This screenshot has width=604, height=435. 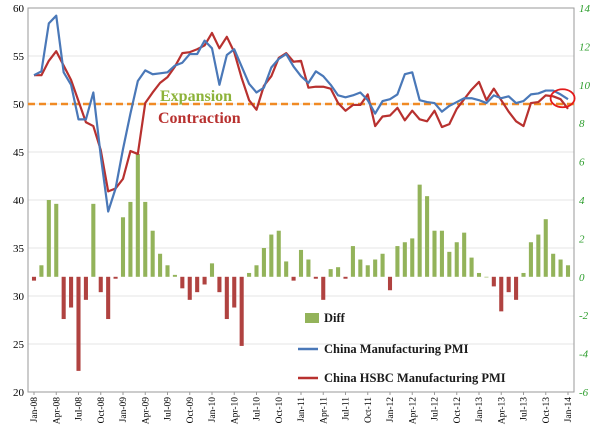 What do you see at coordinates (415, 378) in the screenshot?
I see `legend-label-hsbc: China HSBC Manufacturing PMI` at bounding box center [415, 378].